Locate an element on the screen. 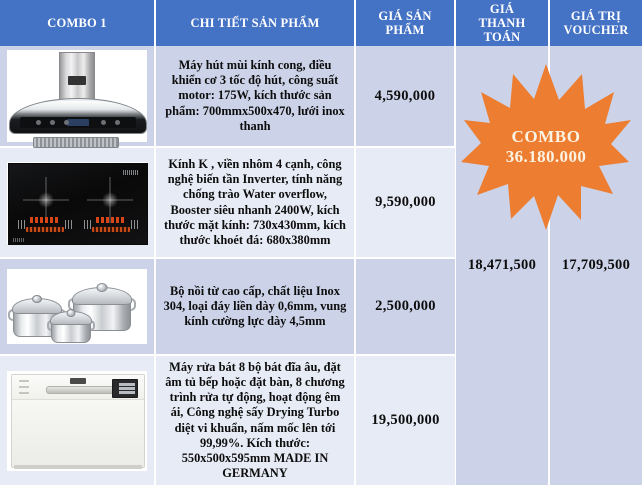  induction-cooktop-image is located at coordinates (77, 203).